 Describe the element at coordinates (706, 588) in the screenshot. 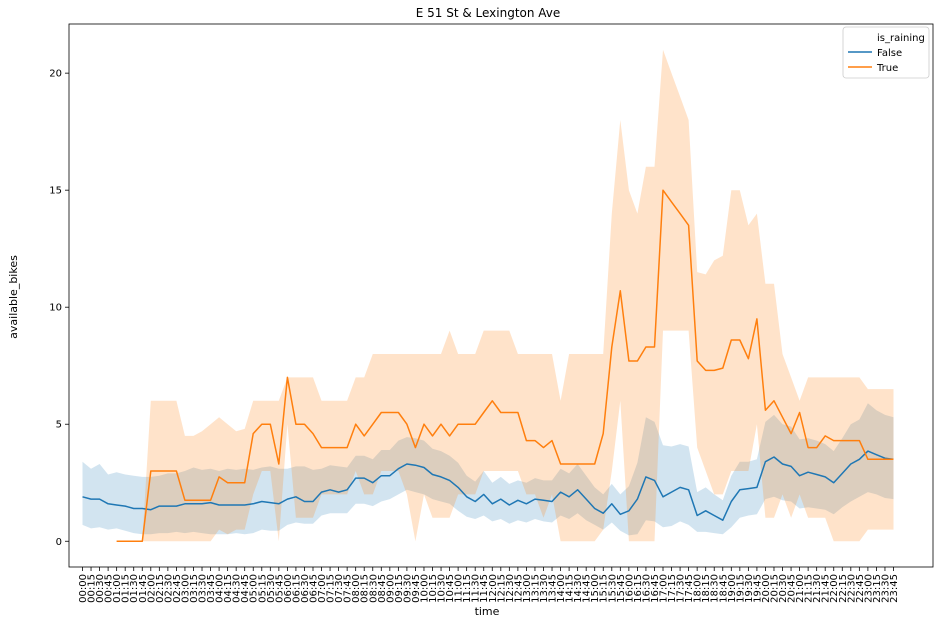

I see `x-tick-label: 18:15` at that location.